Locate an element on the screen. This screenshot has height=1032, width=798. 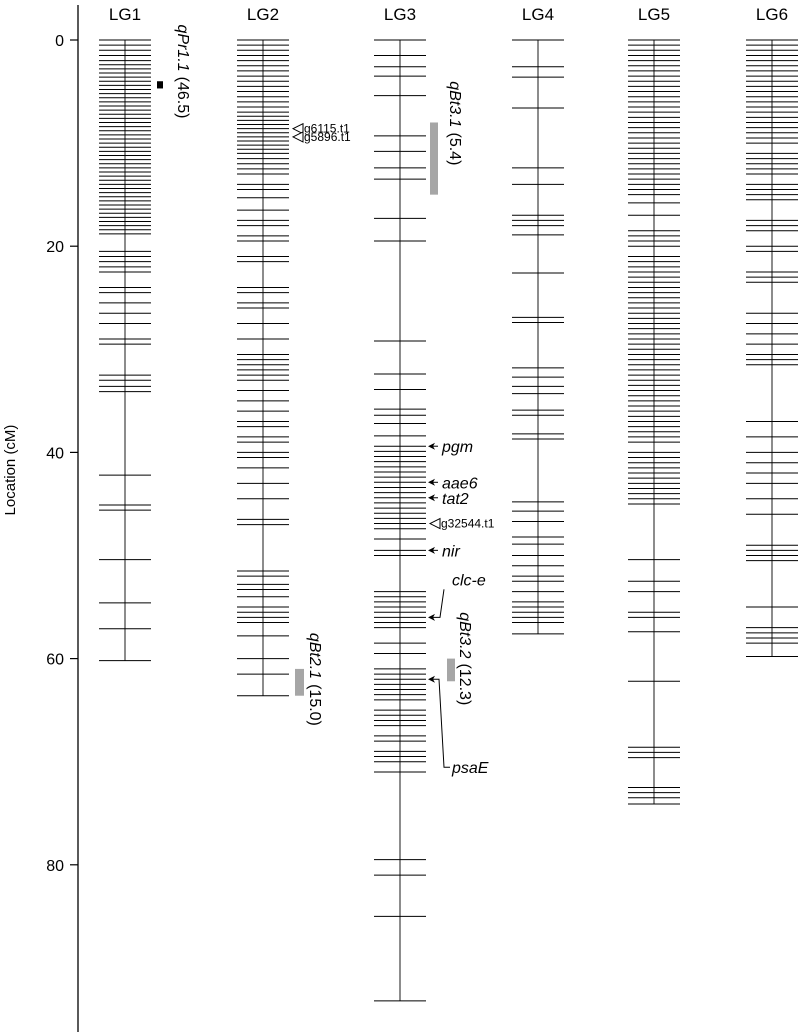
qtl-qbt3-2: qBt3.2 (12.3) is located at coordinates (460, 658).